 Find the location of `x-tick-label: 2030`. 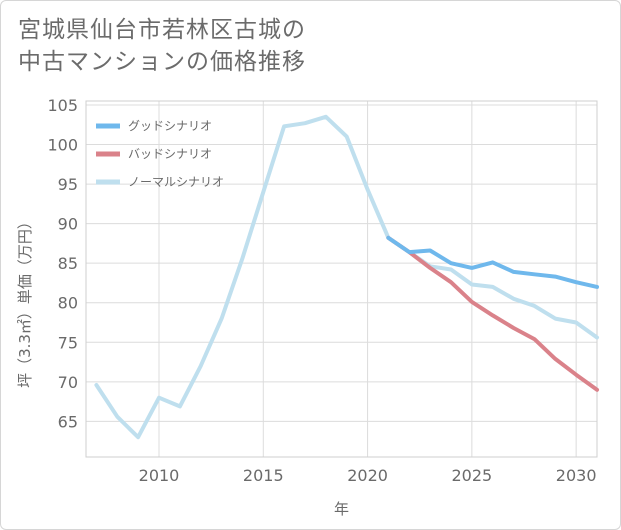

x-tick-label: 2030 is located at coordinates (576, 475).